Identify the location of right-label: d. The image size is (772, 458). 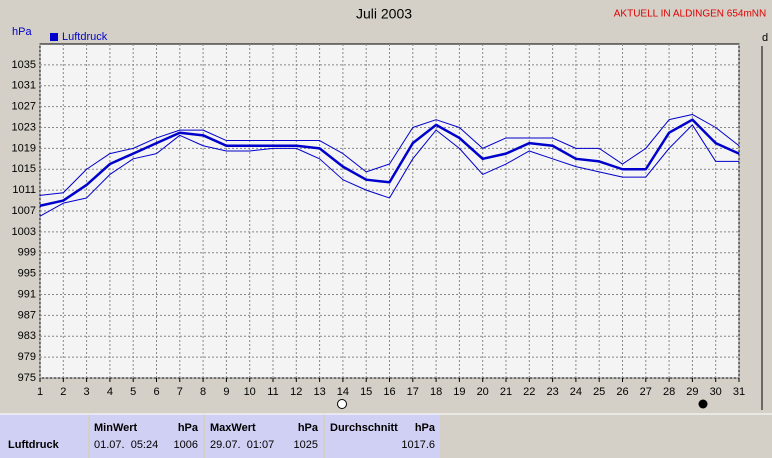
(765, 38).